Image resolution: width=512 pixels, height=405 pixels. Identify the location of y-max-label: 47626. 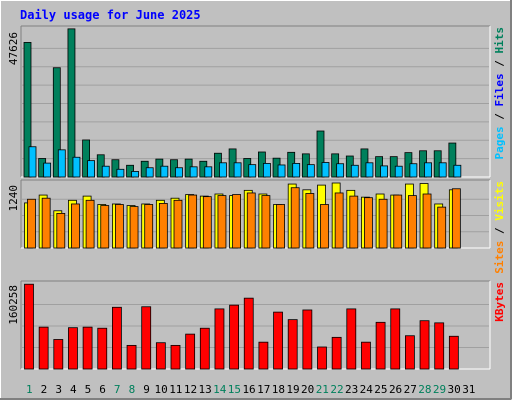
(13, 48).